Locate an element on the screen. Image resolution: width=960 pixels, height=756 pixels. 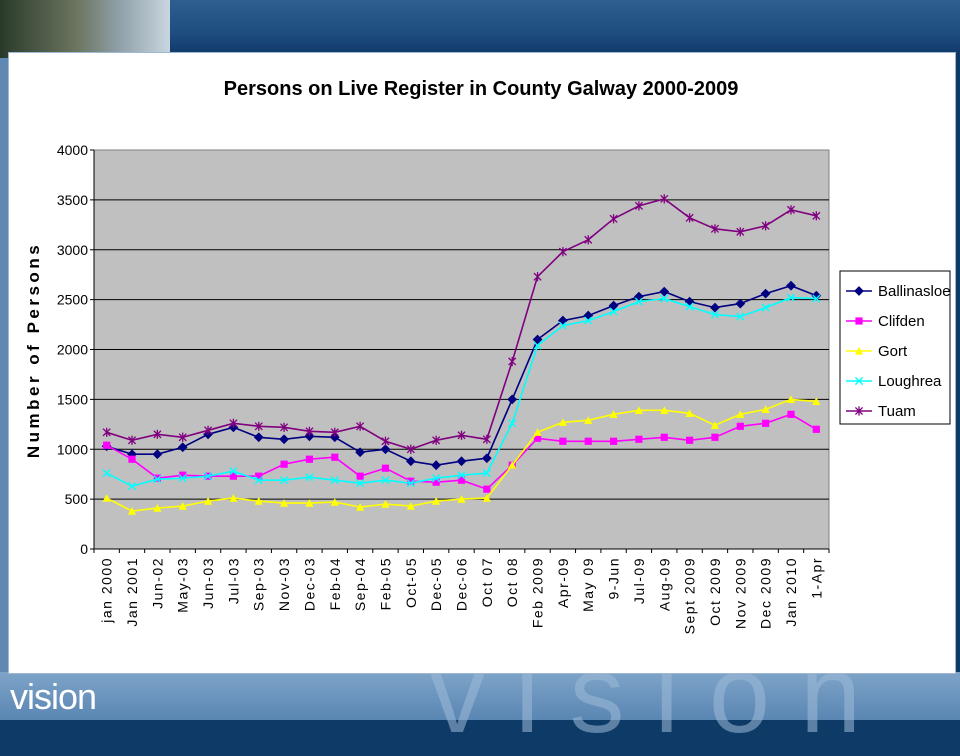
x-tick-label: Oct 2009 is located at coordinates (715, 591).